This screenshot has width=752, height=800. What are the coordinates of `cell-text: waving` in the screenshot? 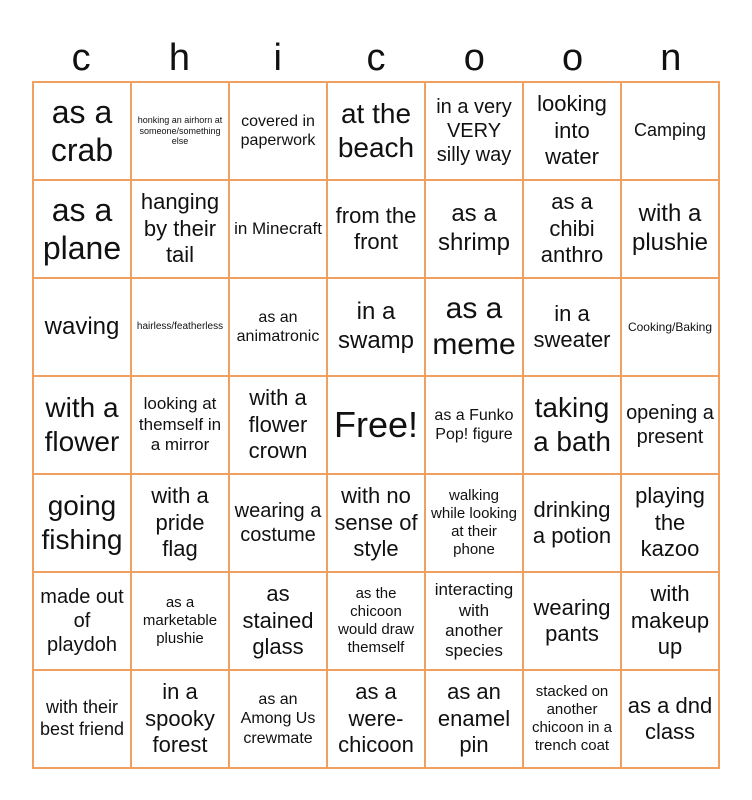 It's located at (82, 326).